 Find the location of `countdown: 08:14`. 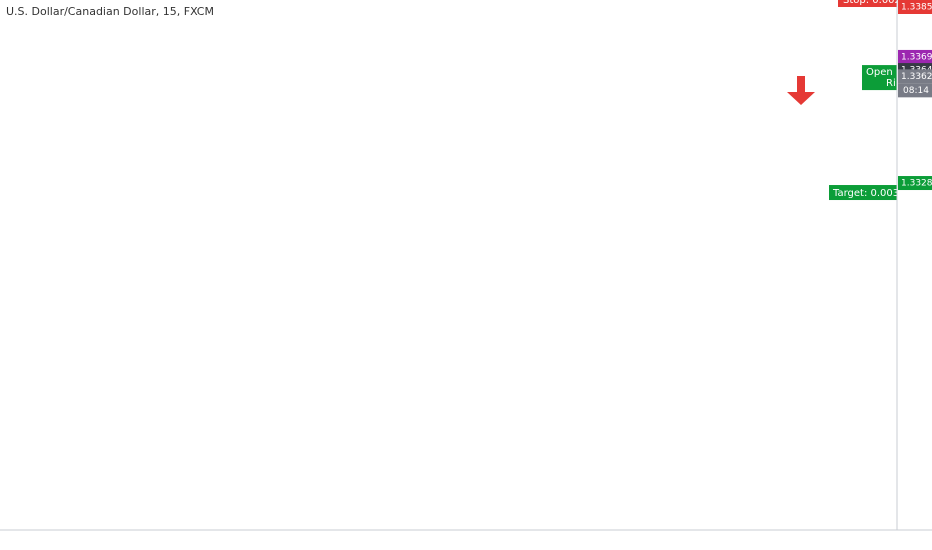

countdown: 08:14 is located at coordinates (916, 91).